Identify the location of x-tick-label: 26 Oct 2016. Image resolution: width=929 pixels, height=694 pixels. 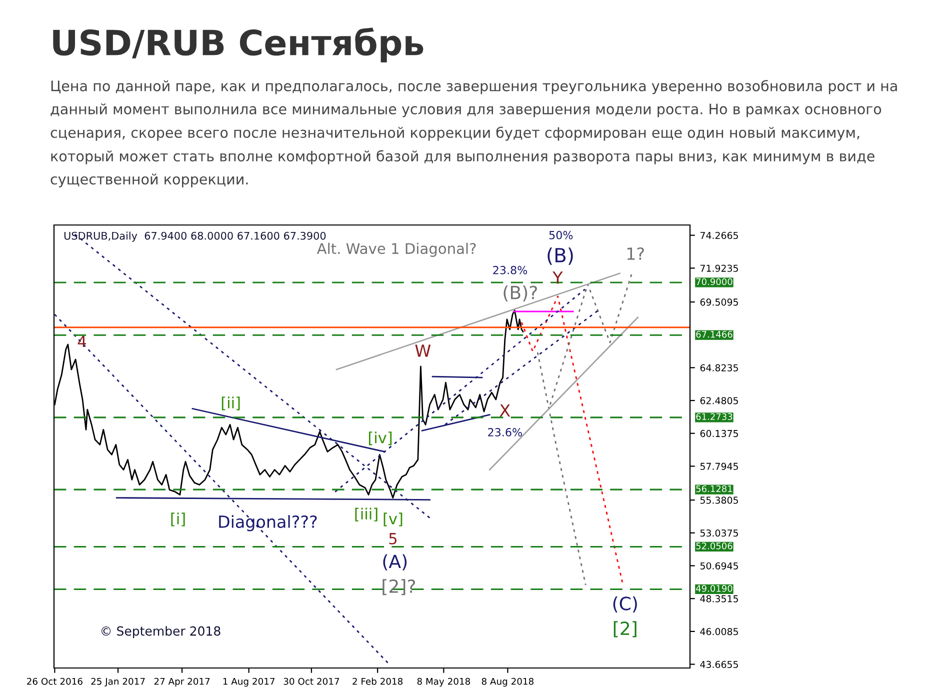
(54, 681).